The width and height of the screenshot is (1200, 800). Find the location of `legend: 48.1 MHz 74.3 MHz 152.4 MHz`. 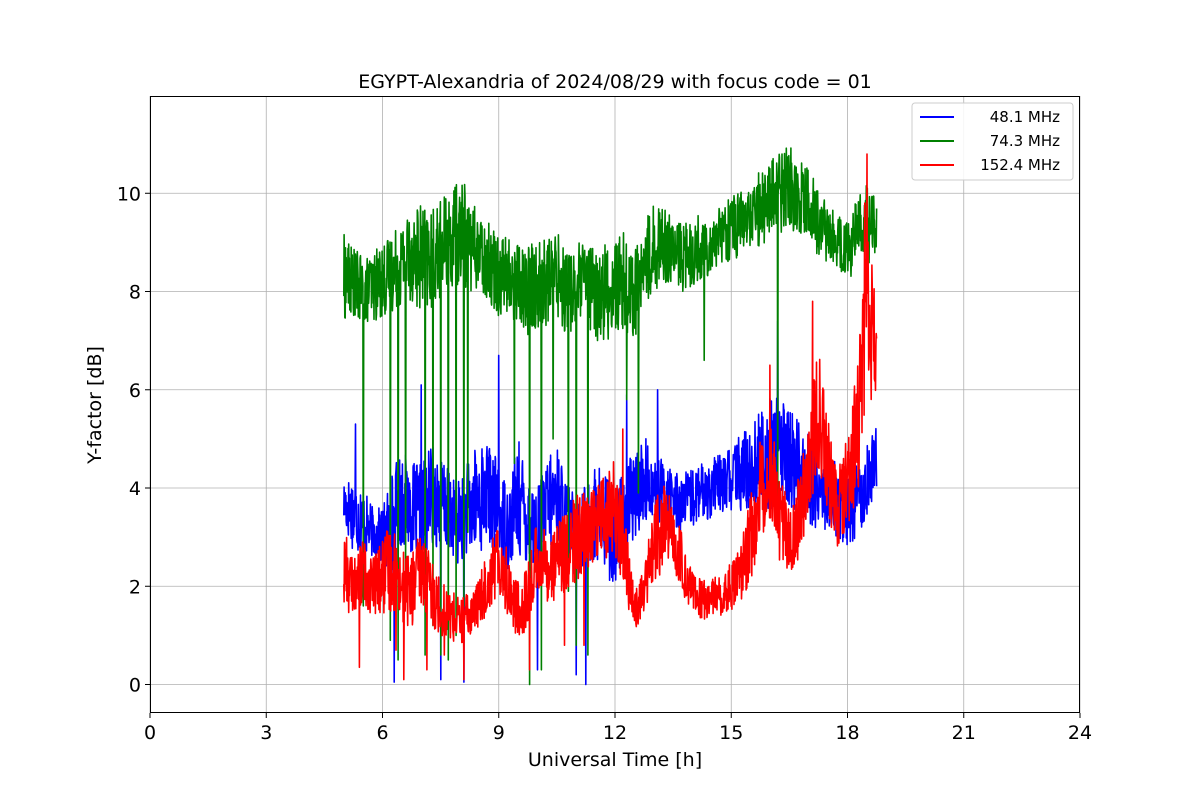

legend: 48.1 MHz 74.3 MHz 152.4 MHz is located at coordinates (992, 141).